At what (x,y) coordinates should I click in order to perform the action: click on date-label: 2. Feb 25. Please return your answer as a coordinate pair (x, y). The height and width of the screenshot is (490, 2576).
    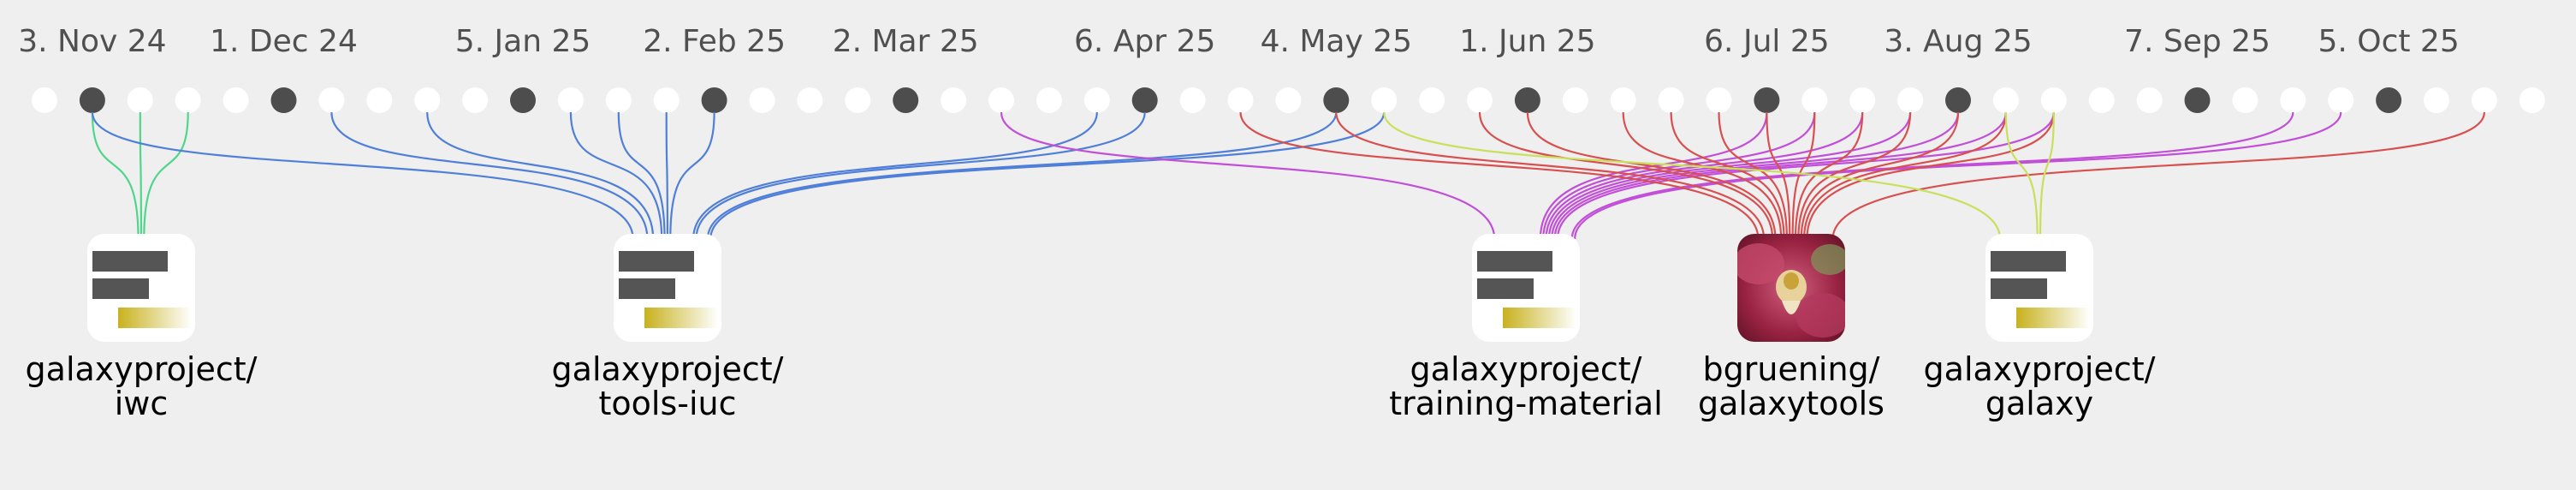
    Looking at the image, I should click on (714, 41).